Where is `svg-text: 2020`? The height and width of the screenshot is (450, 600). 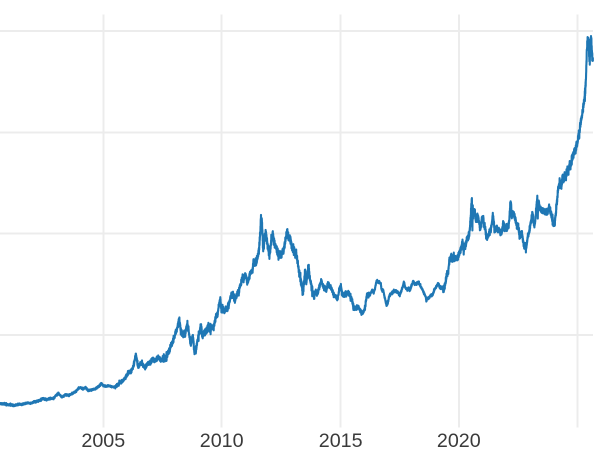 svg-text: 2020 is located at coordinates (459, 440).